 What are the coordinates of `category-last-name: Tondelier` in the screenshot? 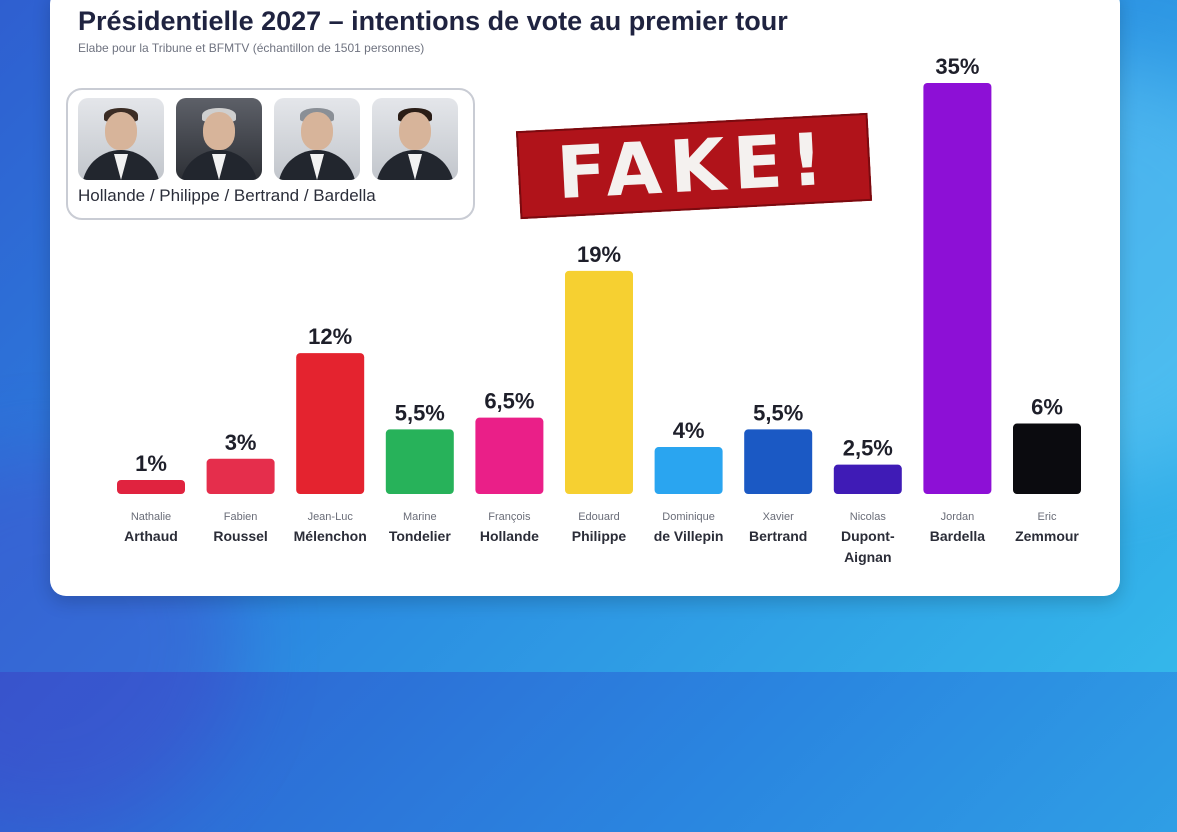 It's located at (420, 536).